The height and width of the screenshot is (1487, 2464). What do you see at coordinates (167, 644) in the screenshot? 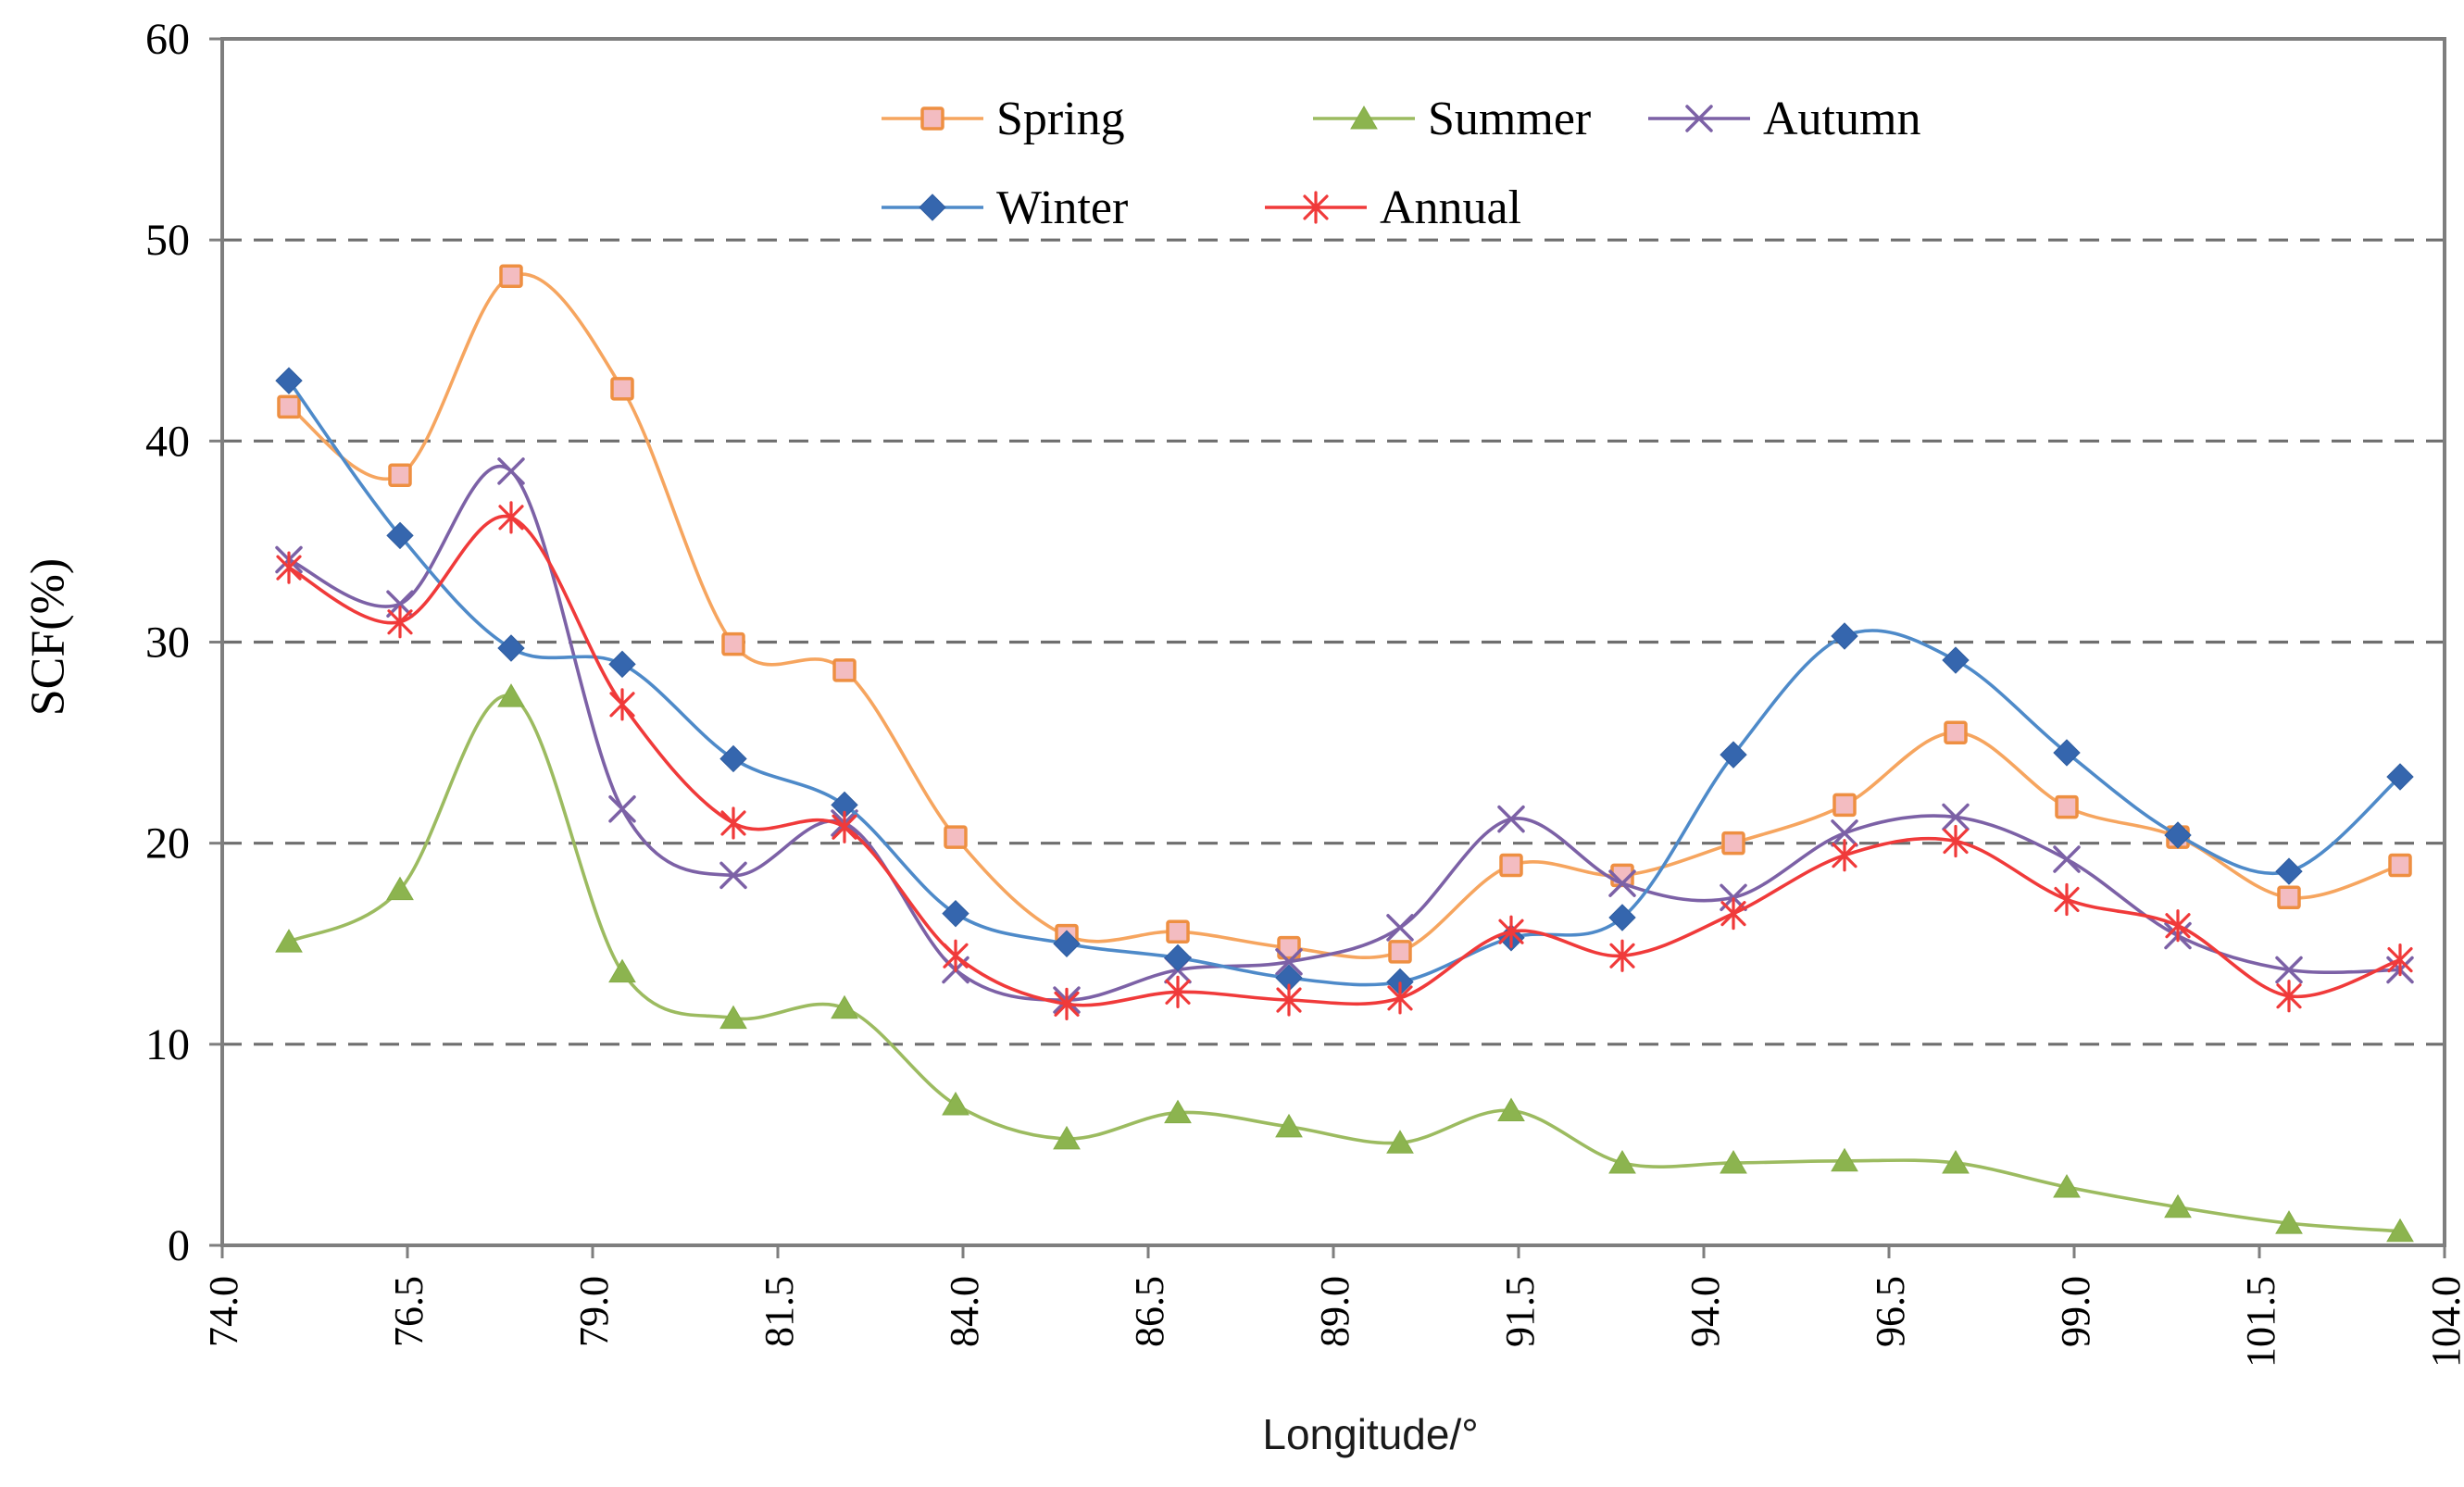
I see `y-tick-label: 30` at bounding box center [167, 644].